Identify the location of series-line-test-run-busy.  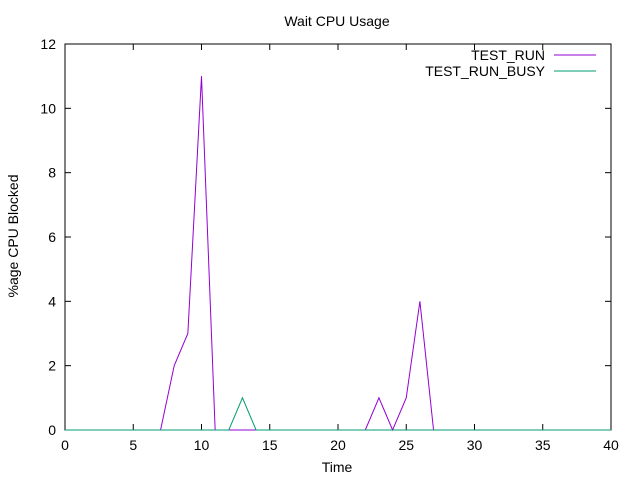
(338, 413).